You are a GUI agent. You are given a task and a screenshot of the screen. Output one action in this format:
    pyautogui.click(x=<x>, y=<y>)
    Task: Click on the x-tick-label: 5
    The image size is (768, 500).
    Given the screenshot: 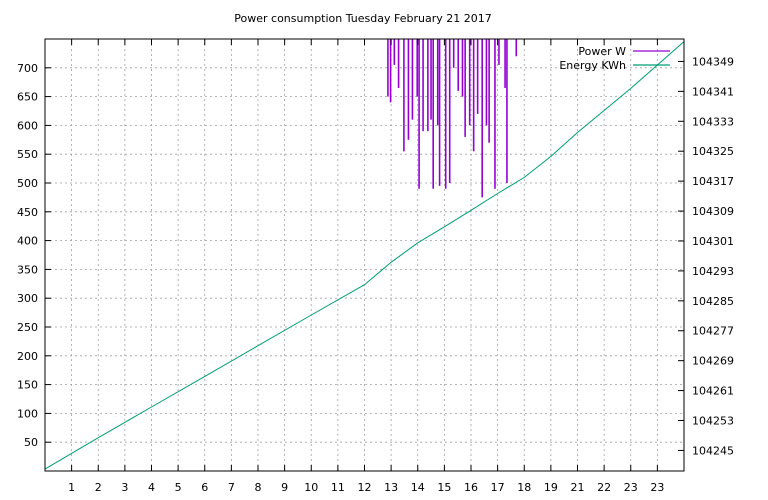 What is the action you would take?
    pyautogui.click(x=178, y=487)
    